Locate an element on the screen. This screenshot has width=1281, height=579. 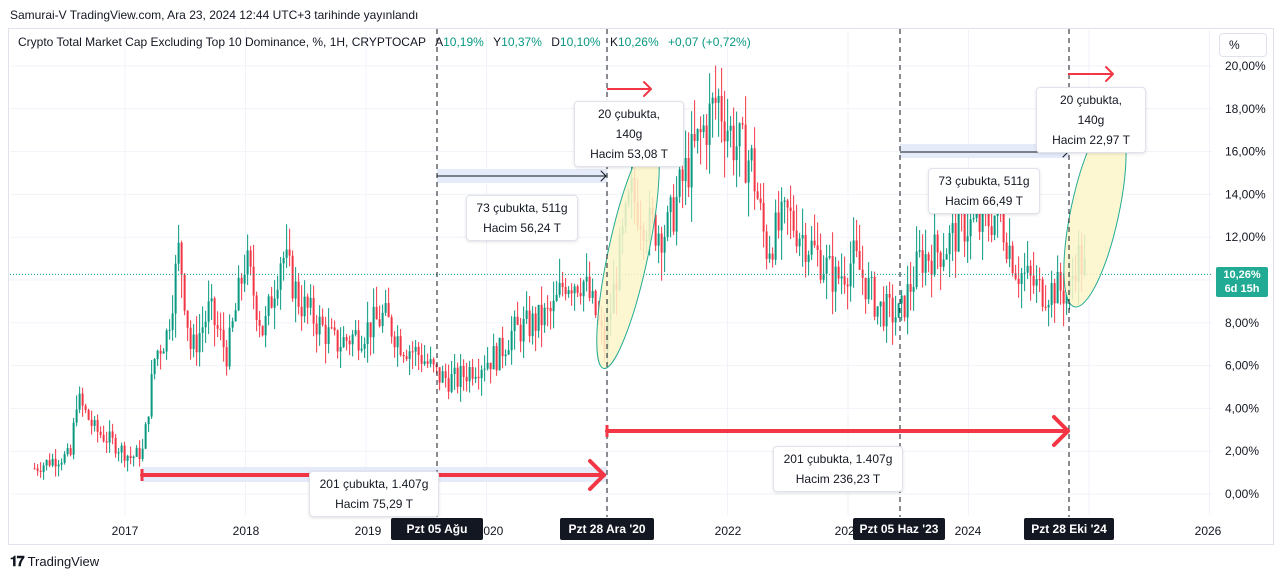
brand-footer: 𝟏𝟕 TradingView is located at coordinates (54, 561).